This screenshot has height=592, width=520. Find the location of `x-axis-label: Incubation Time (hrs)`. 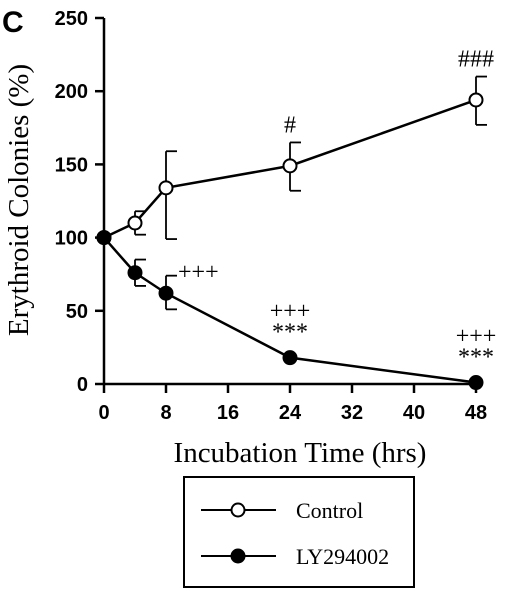

x-axis-label: Incubation Time (hrs) is located at coordinates (300, 453).